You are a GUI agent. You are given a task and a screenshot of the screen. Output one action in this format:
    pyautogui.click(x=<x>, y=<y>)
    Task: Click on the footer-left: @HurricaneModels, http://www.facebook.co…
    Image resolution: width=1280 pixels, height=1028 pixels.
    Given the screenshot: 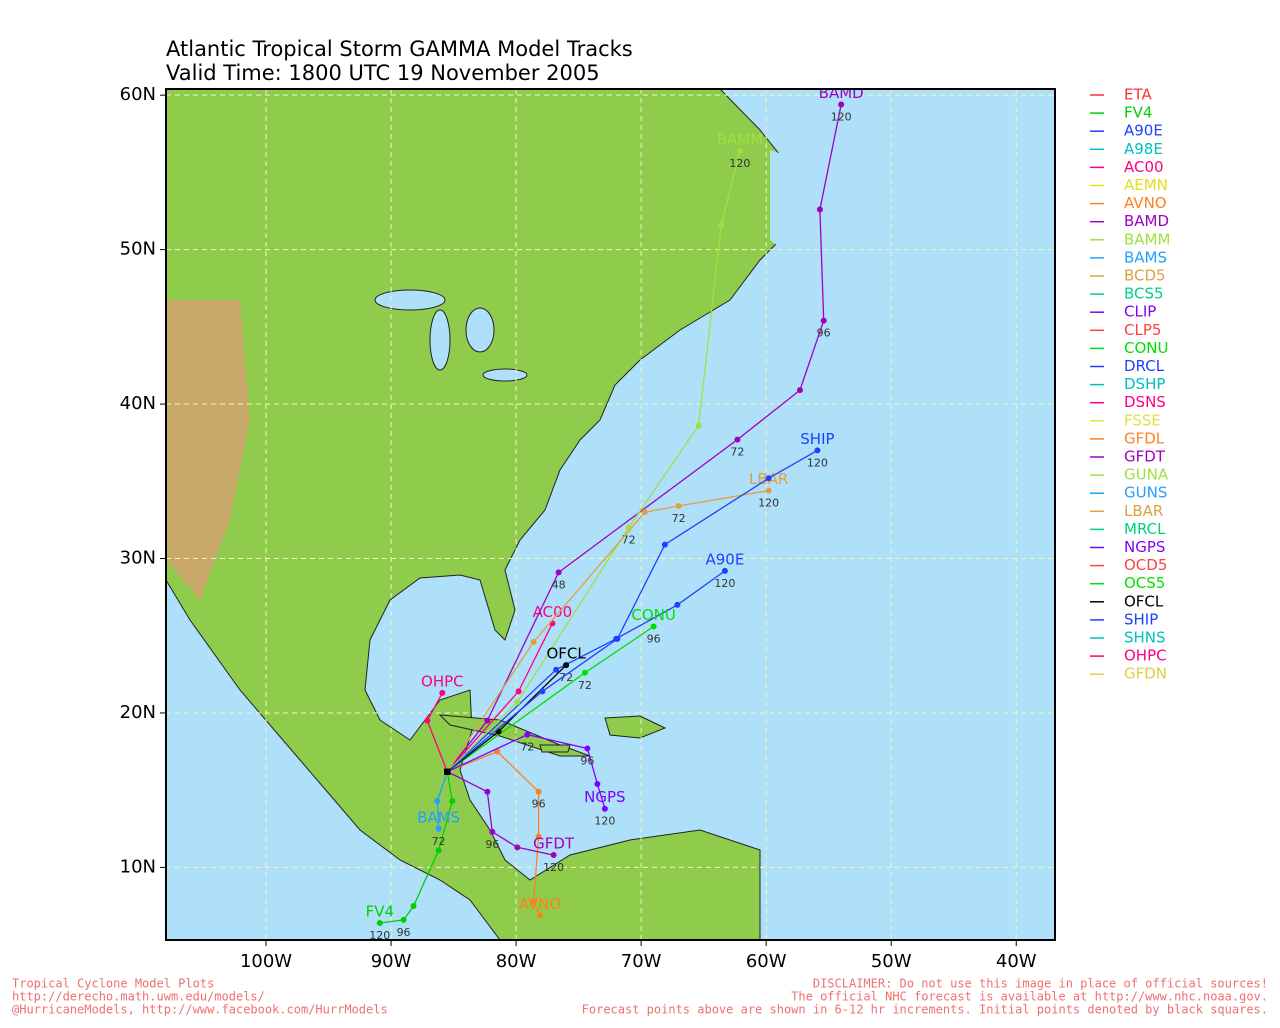 What is the action you would take?
    pyautogui.click(x=200, y=1010)
    